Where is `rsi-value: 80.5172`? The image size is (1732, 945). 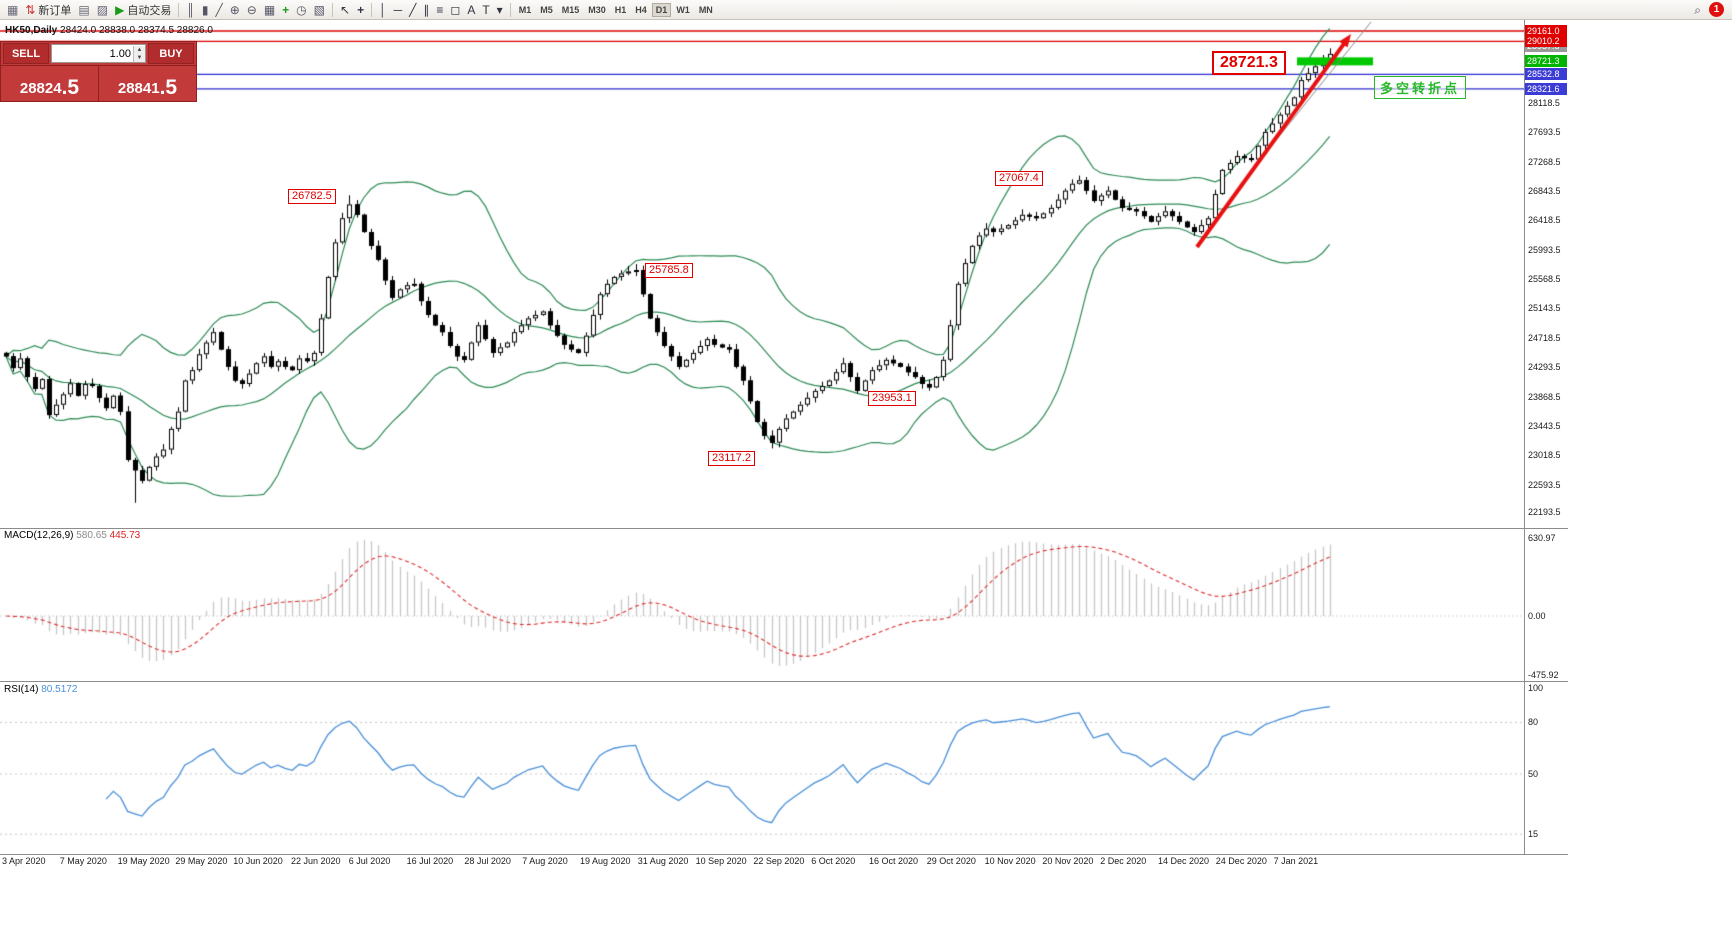
rsi-value: 80.5172 is located at coordinates (59, 689).